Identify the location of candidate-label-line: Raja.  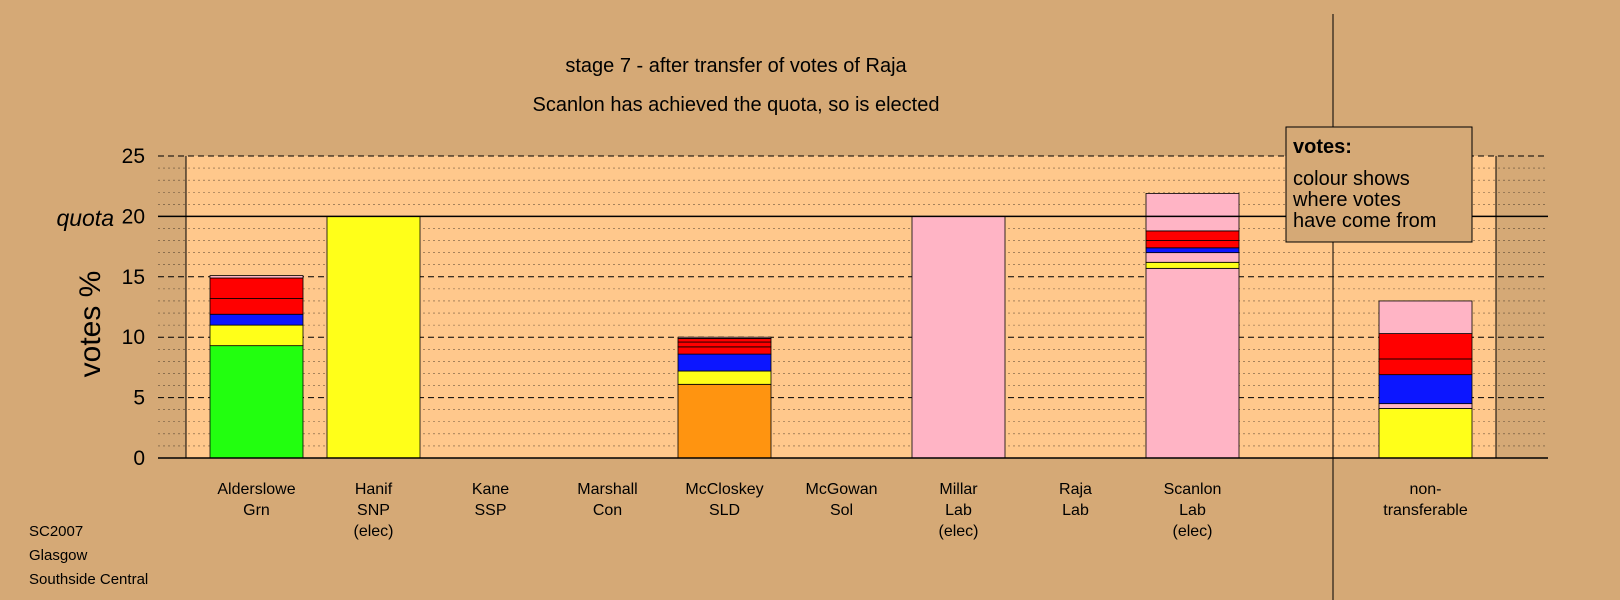
(1075, 489).